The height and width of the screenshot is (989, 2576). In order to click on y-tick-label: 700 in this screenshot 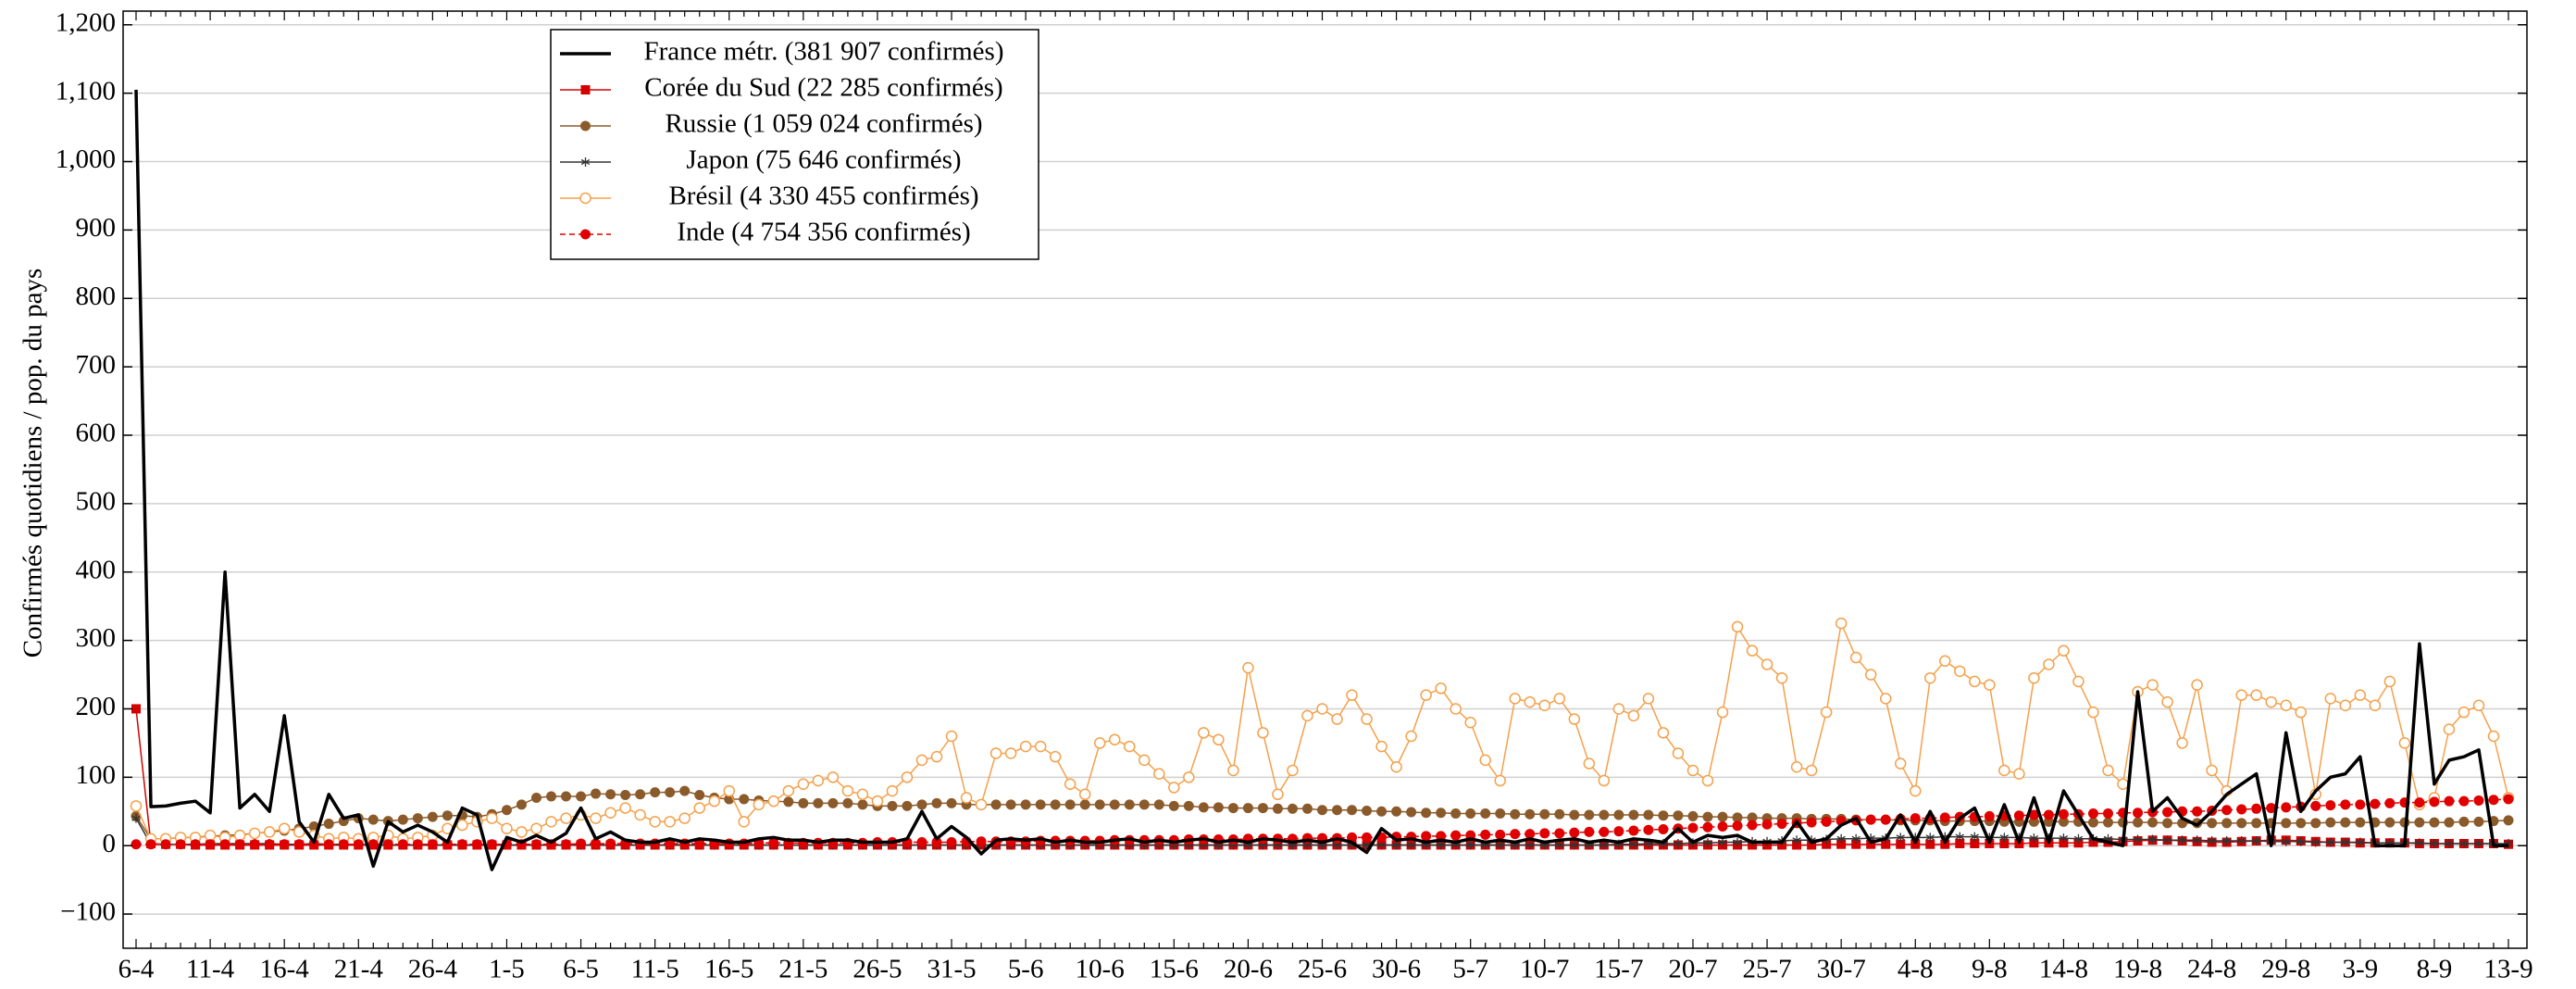, I will do `click(96, 365)`.